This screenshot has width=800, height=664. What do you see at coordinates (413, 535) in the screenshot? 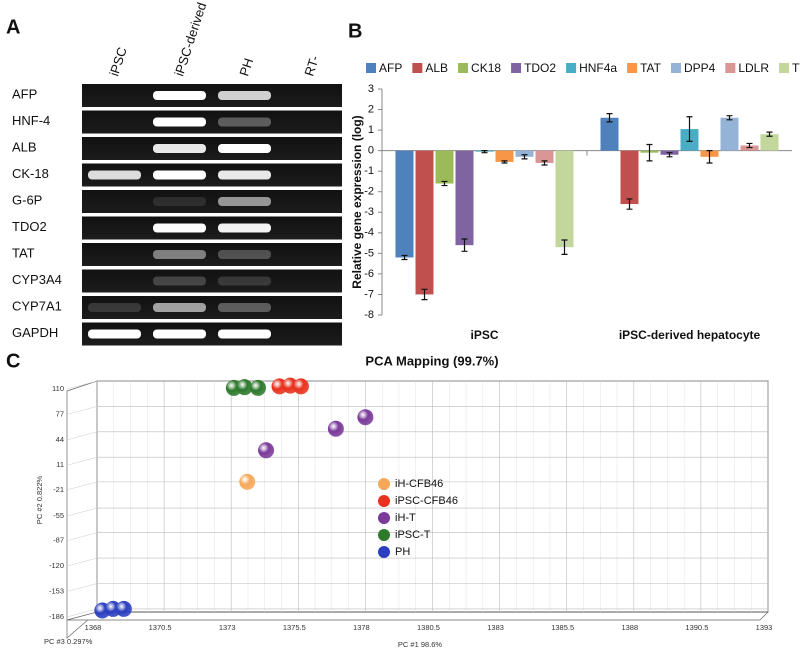
I see `legend-label: iPSC-T` at bounding box center [413, 535].